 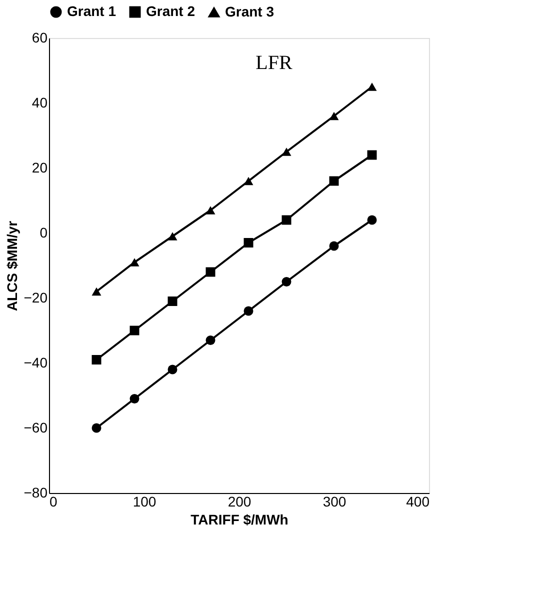 What do you see at coordinates (36, 298) in the screenshot?
I see `y-tick-label: −20` at bounding box center [36, 298].